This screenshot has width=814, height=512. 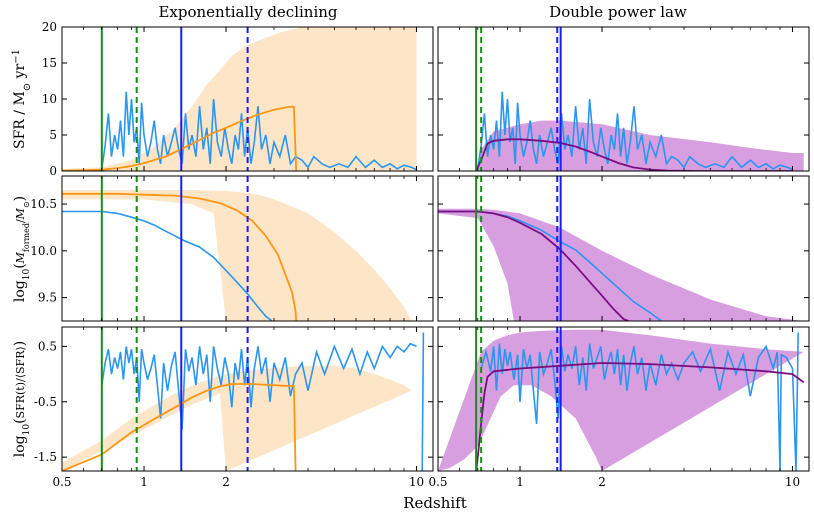 I want to click on panel-3-dpl, so click(x=621, y=399).